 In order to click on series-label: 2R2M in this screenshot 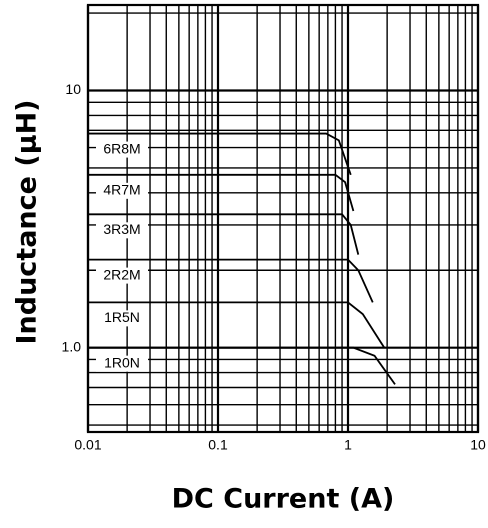, I will do `click(121, 274)`.